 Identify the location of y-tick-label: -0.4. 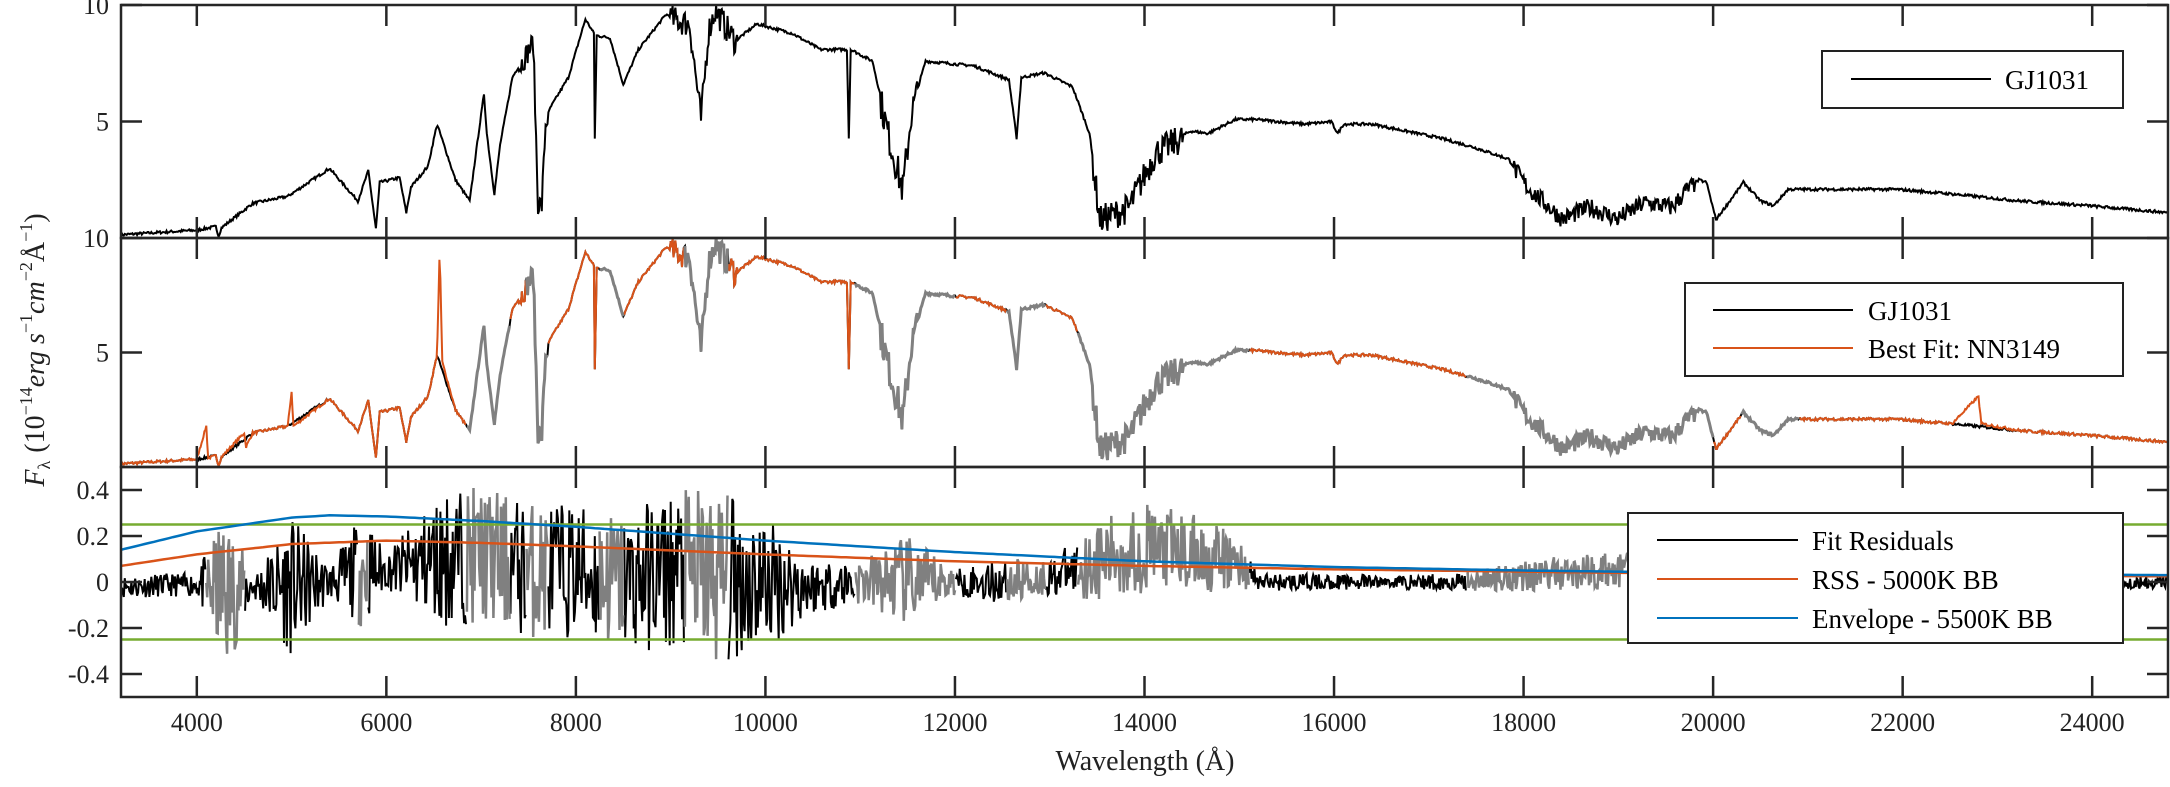
(88, 674).